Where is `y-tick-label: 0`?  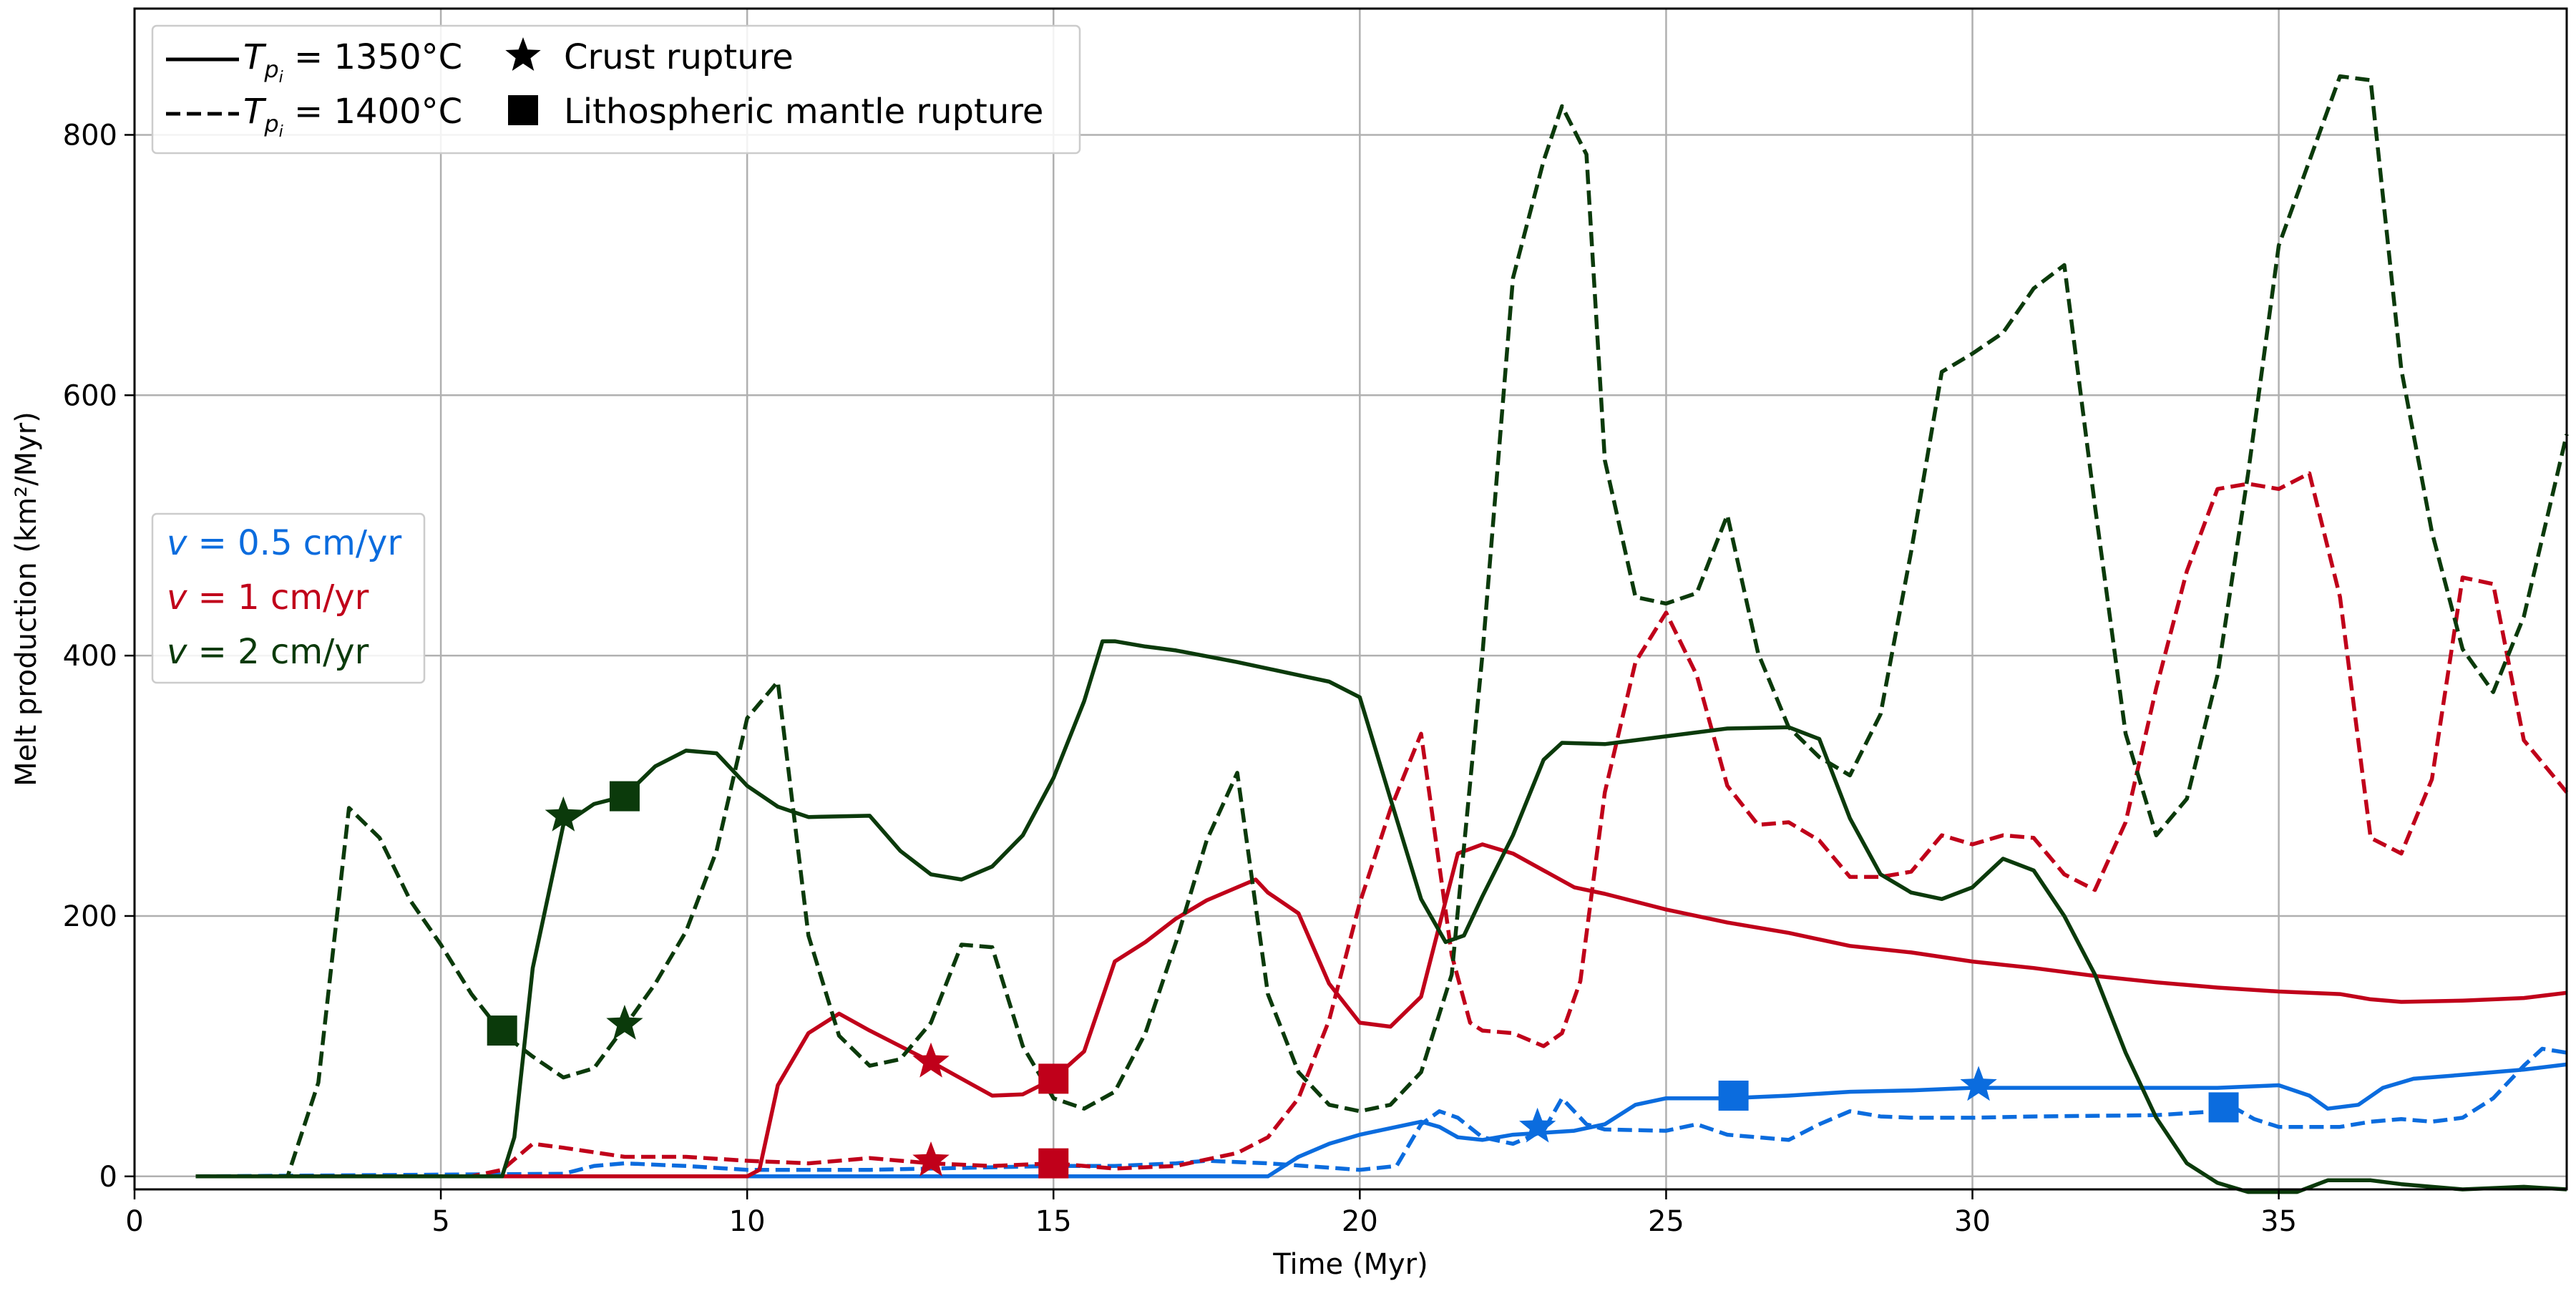
y-tick-label: 0 is located at coordinates (108, 1177).